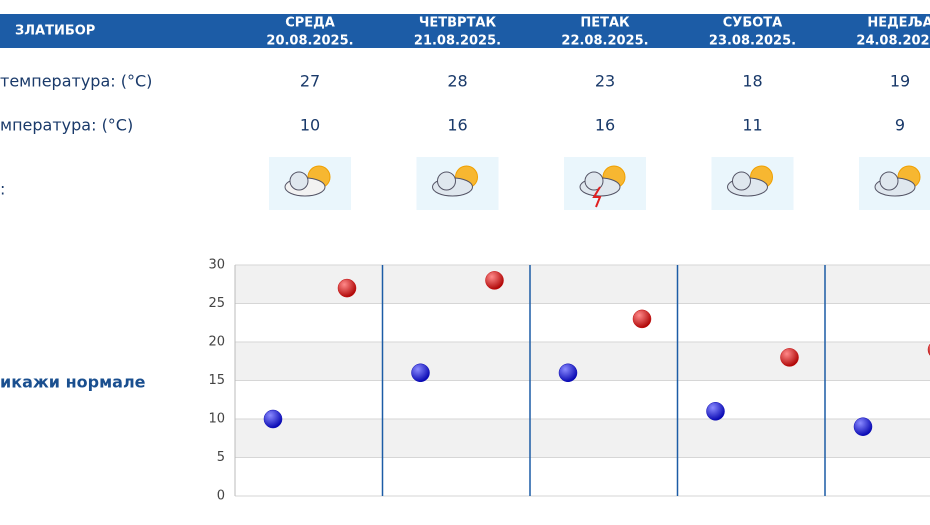 The height and width of the screenshot is (525, 930). What do you see at coordinates (893, 41) in the screenshot?
I see `day-date: 24.08.2025.` at bounding box center [893, 41].